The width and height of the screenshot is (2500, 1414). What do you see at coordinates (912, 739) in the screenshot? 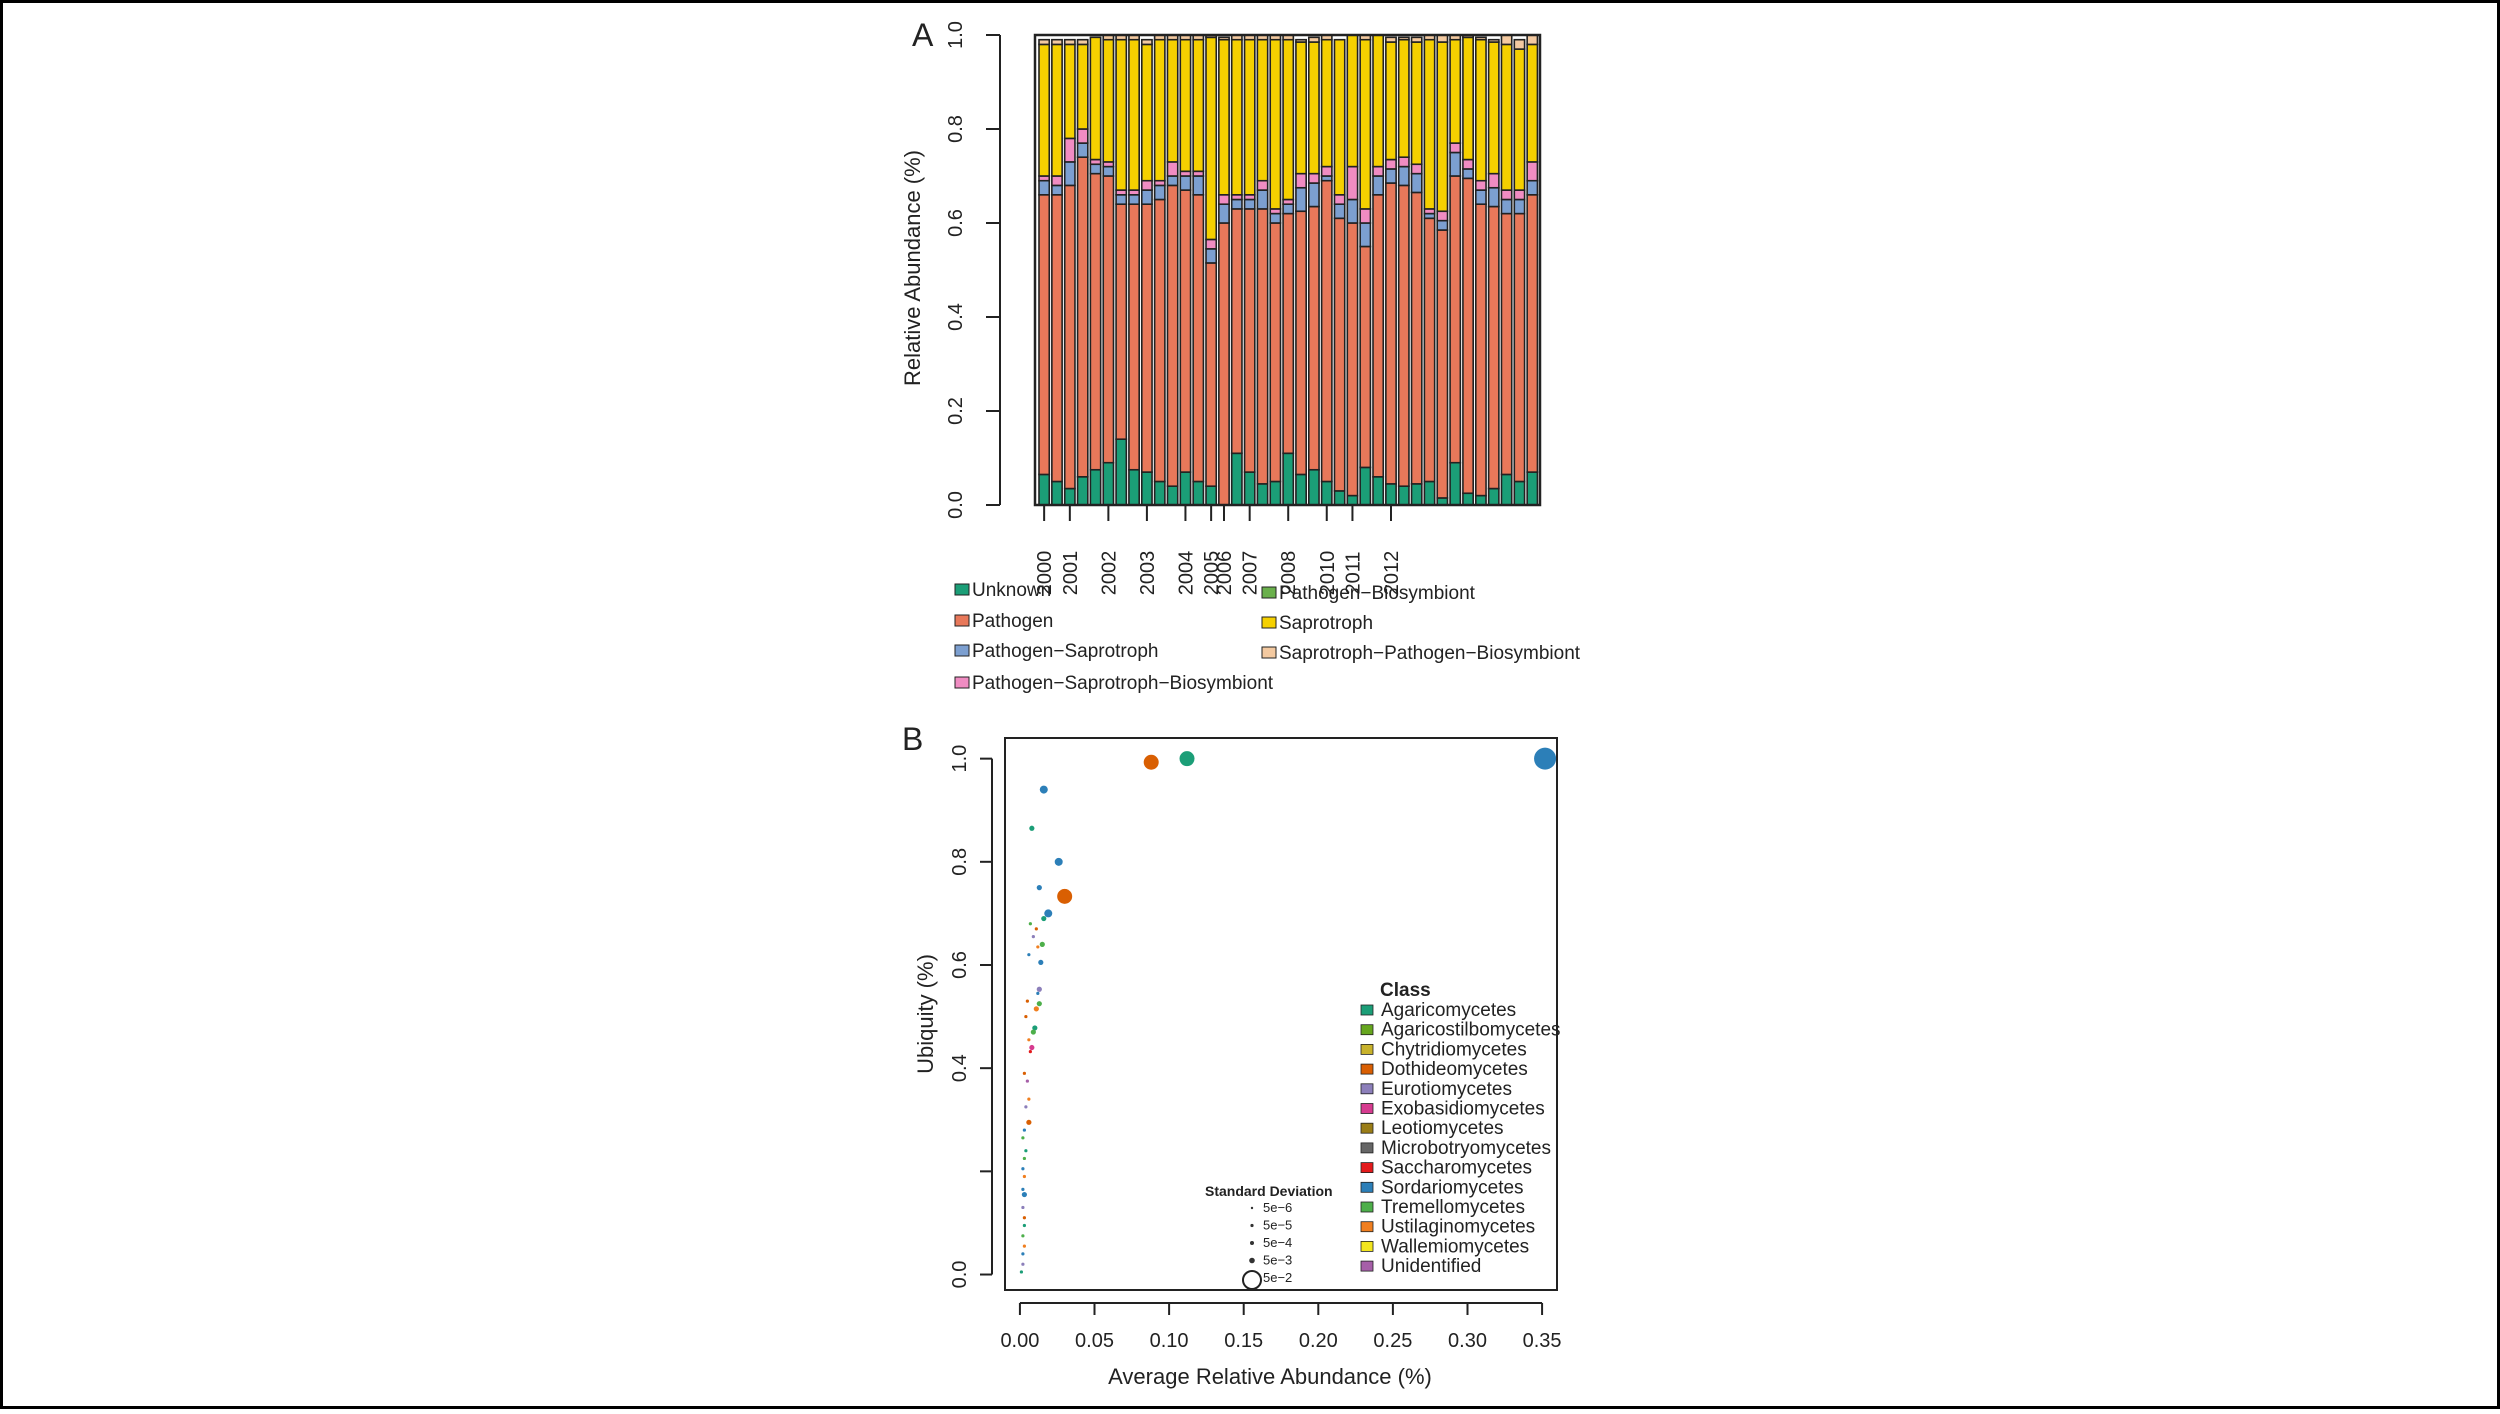
I see `panel-b-label: B` at bounding box center [912, 739].